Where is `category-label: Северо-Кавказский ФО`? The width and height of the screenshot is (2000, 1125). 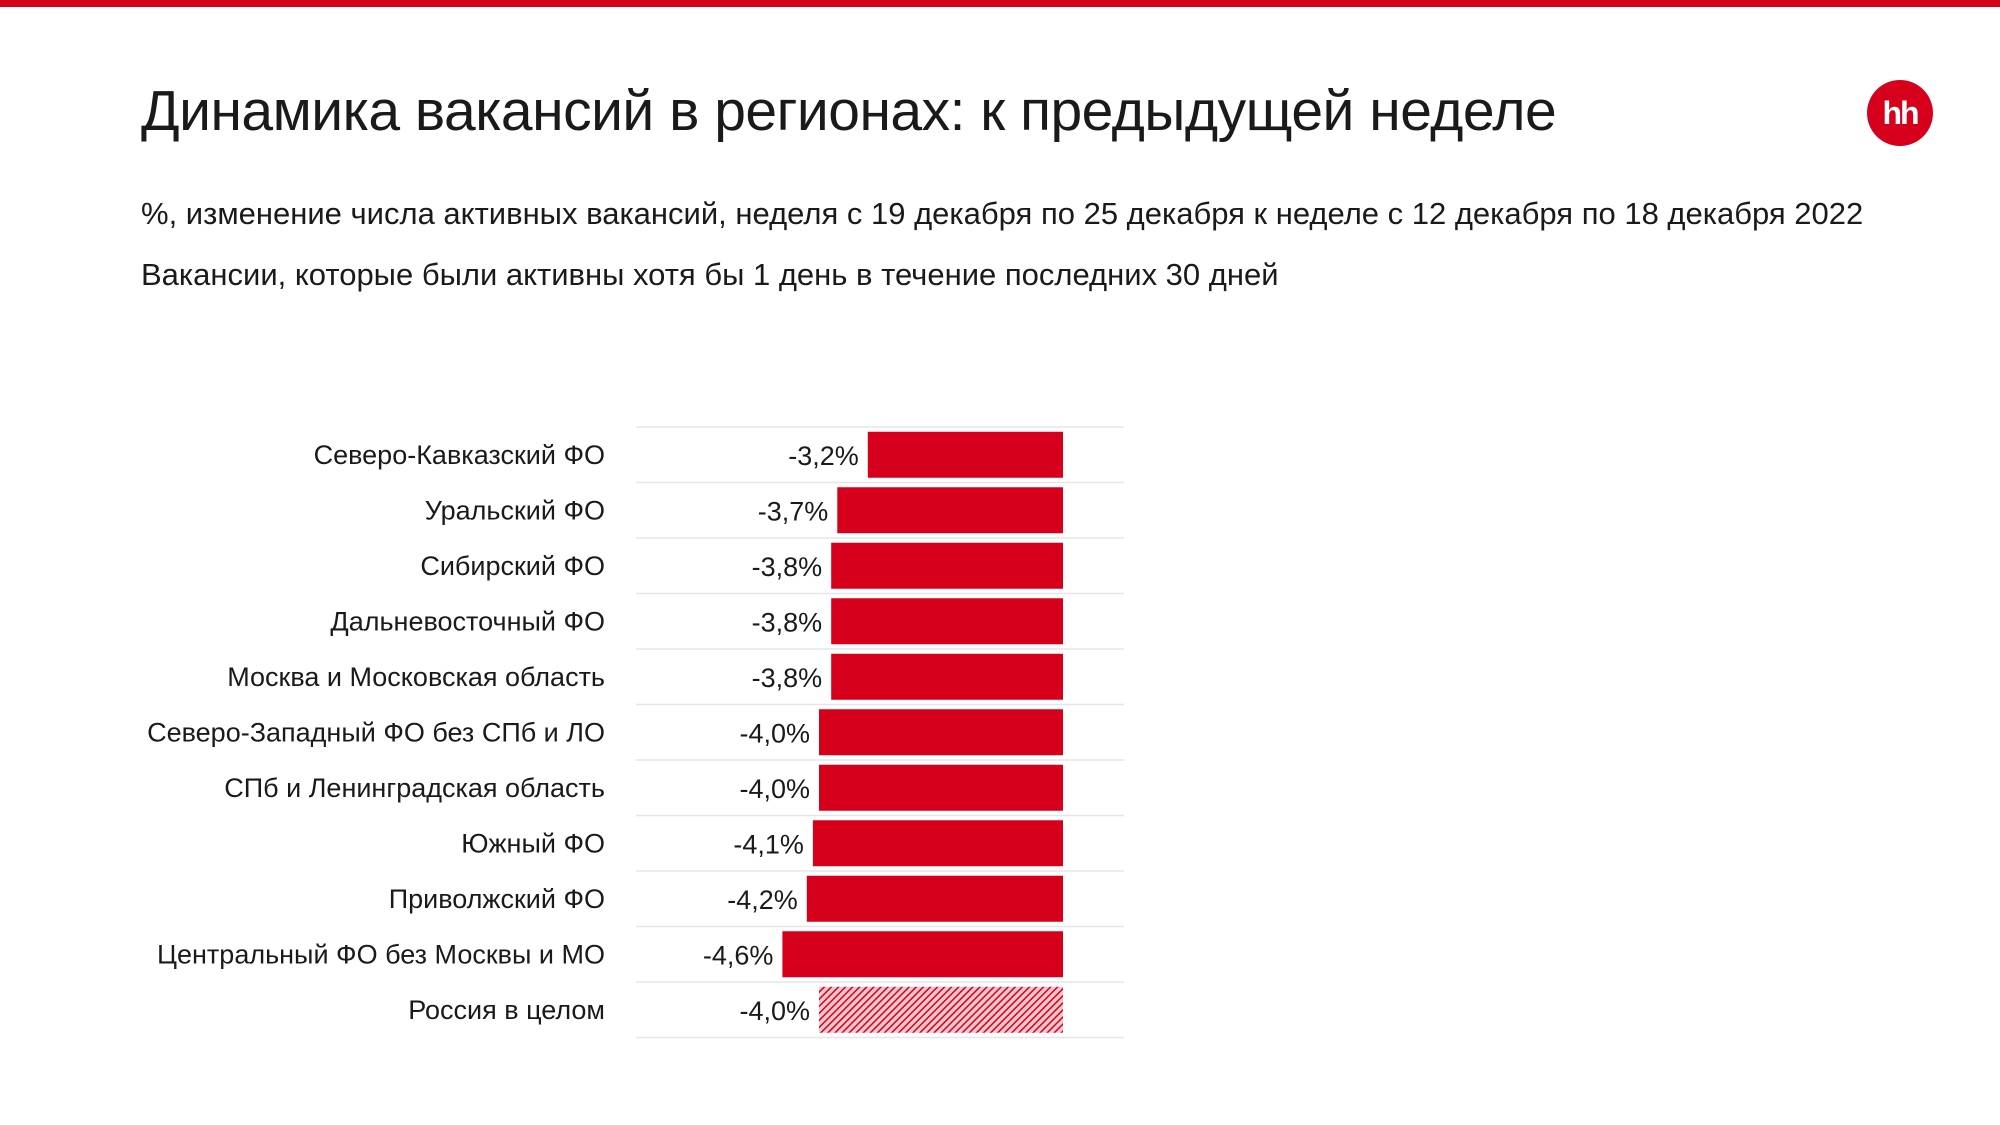 category-label: Северо-Кавказский ФО is located at coordinates (459, 455).